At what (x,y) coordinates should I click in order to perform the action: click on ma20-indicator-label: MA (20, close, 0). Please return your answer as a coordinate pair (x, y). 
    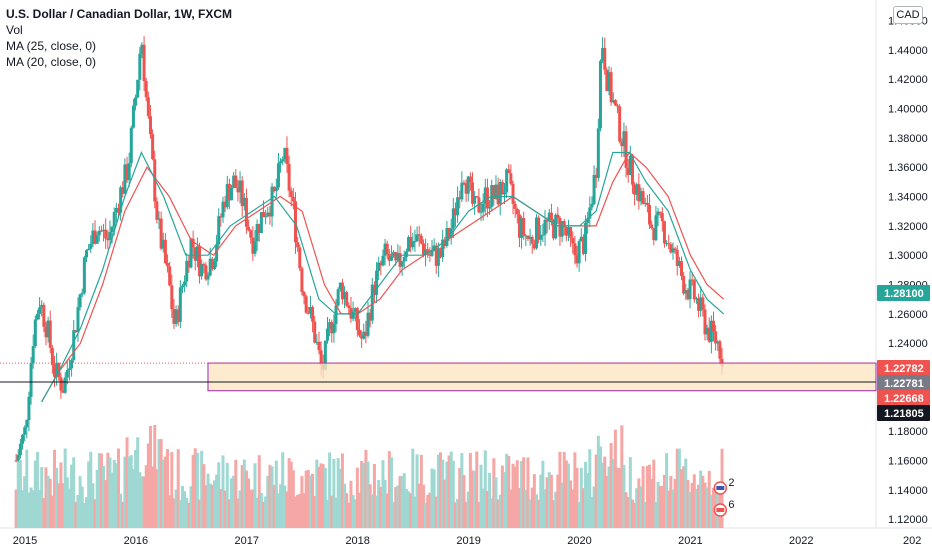
    Looking at the image, I should click on (51, 62).